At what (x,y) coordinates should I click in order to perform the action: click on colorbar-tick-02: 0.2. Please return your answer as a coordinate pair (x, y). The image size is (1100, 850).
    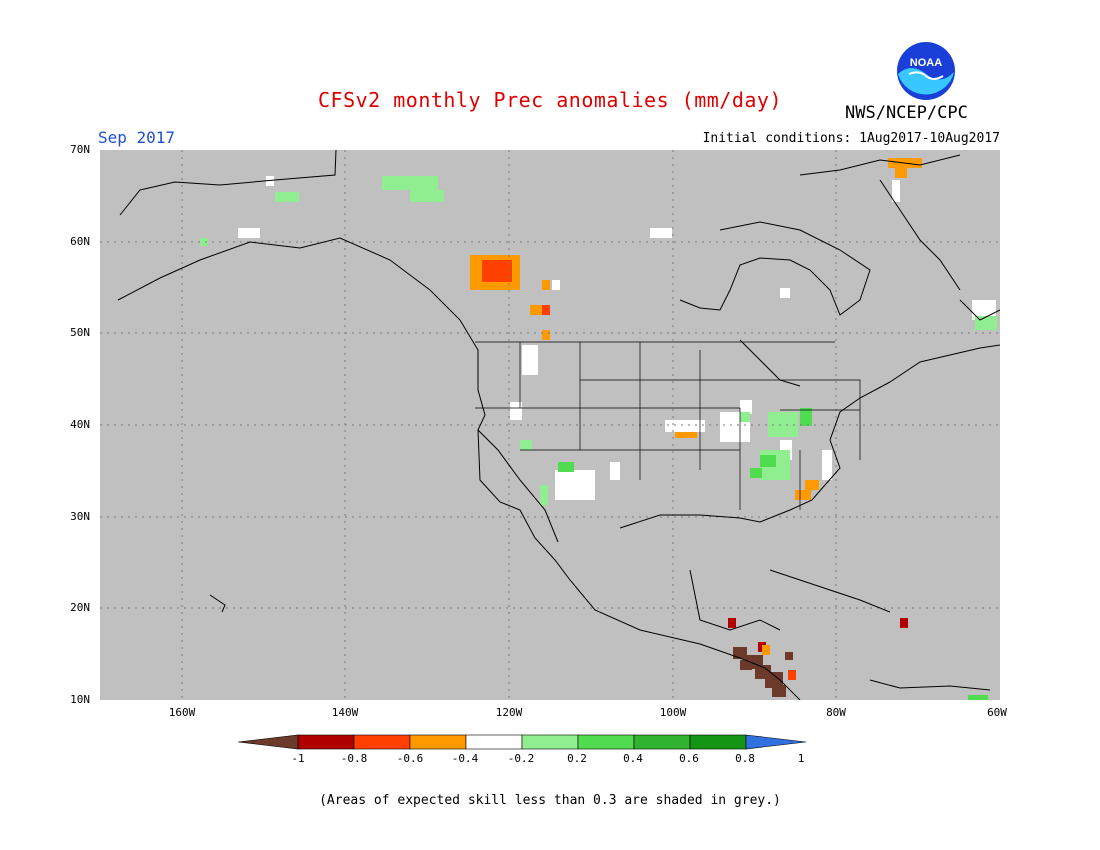
    Looking at the image, I should click on (577, 758).